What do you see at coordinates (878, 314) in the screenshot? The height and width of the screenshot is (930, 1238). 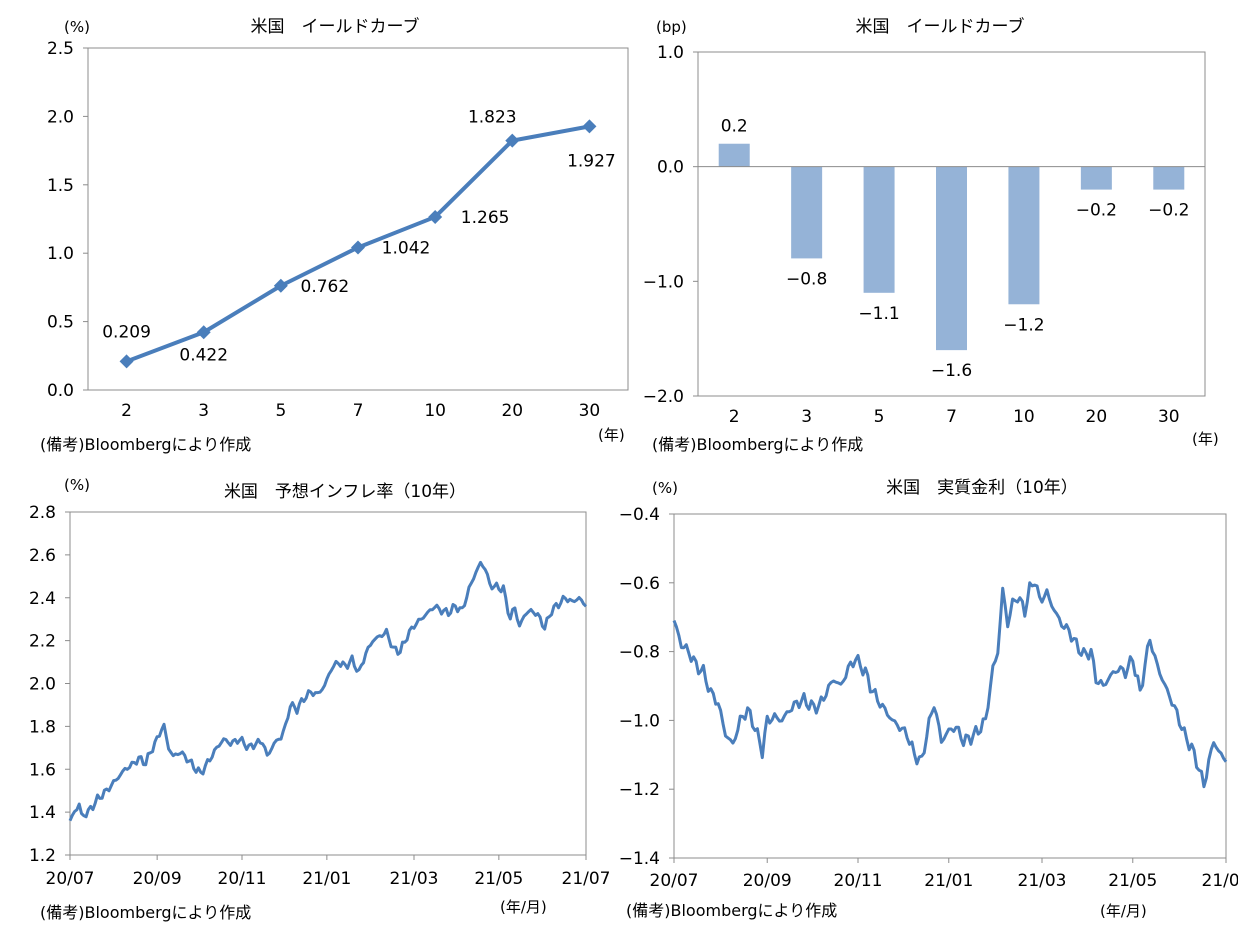 I see `data-label: −1.1` at bounding box center [878, 314].